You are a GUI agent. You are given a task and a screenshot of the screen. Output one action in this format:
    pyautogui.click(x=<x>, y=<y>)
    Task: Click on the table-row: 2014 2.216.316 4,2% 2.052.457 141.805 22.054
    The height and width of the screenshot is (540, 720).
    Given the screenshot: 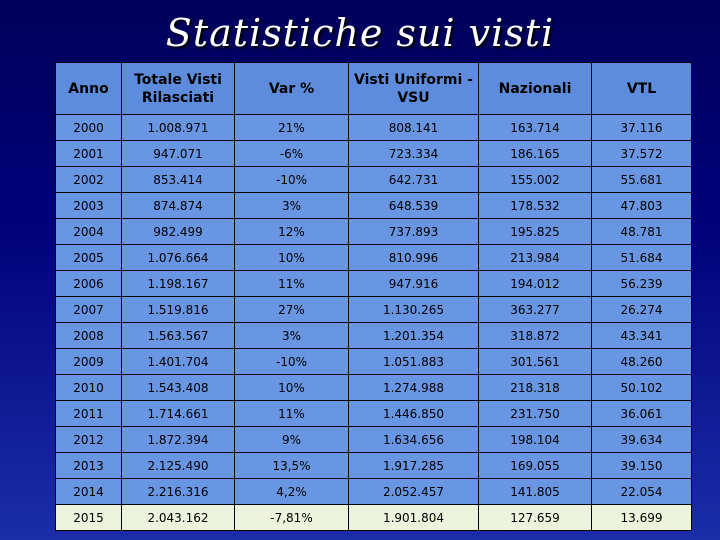 What is the action you would take?
    pyautogui.click(x=373, y=491)
    